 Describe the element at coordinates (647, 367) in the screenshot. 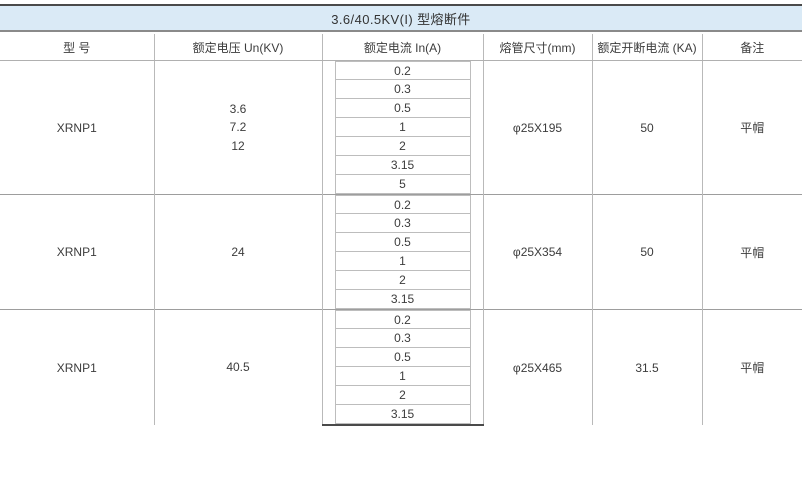

I see `cell-breaking-2: 31.5` at that location.